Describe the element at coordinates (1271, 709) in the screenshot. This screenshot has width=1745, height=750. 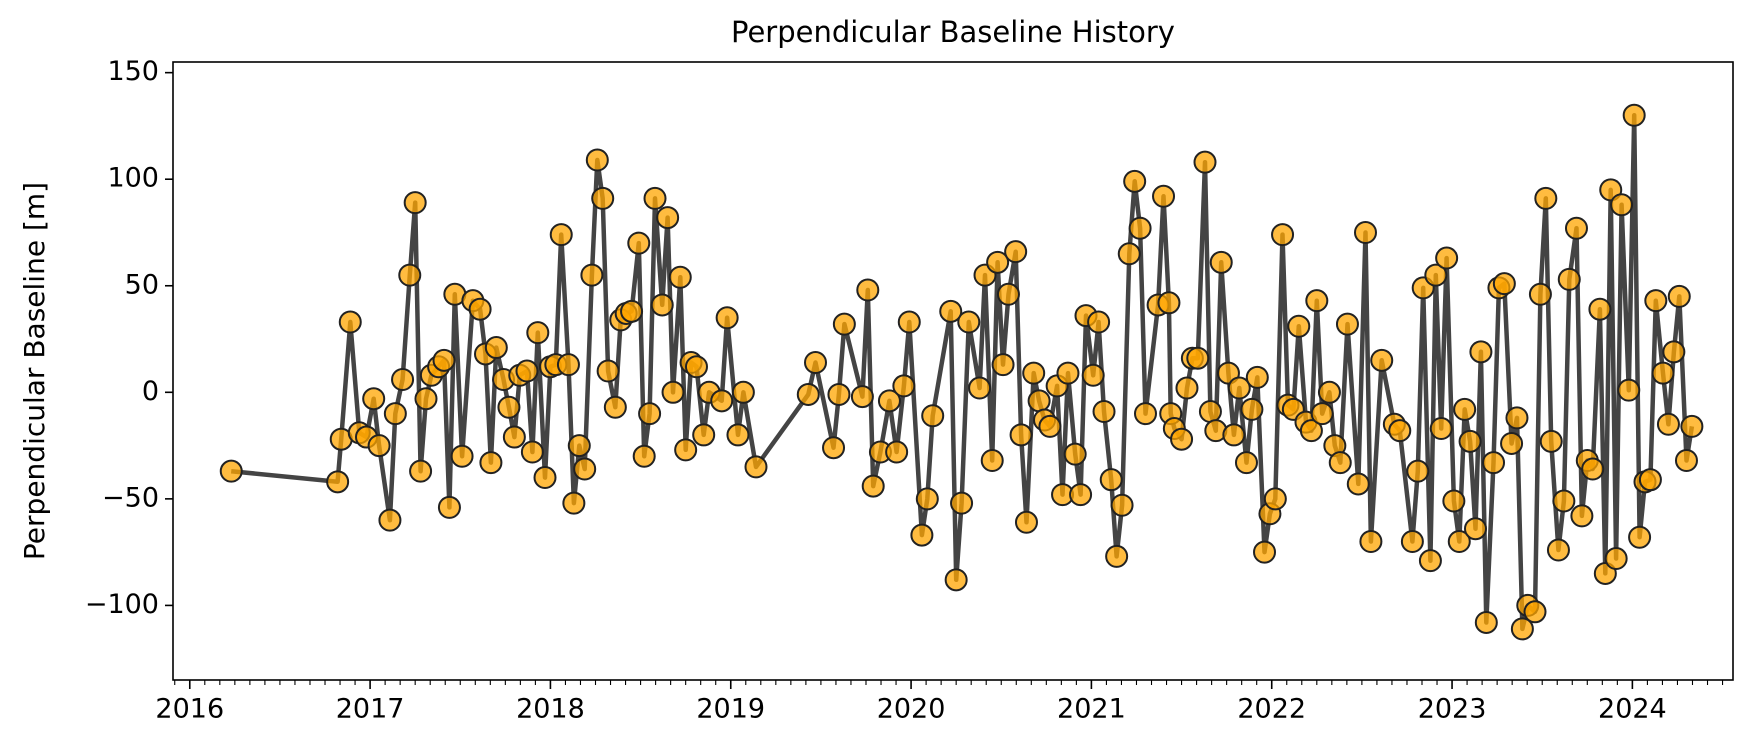
I see `x-tick-label: 2022` at that location.